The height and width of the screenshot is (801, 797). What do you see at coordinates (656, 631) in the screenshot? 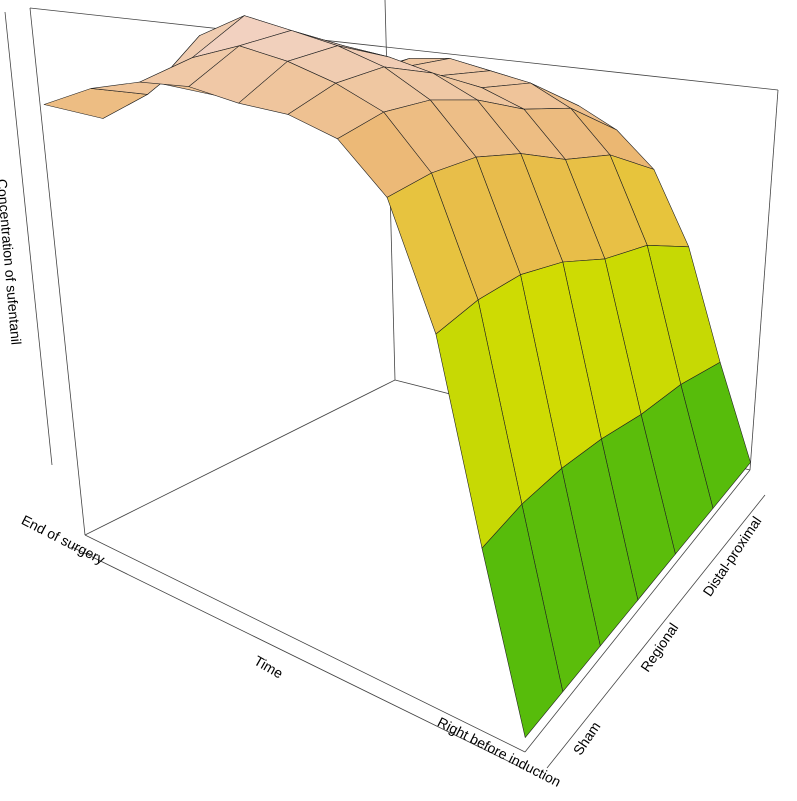
I see `group-axis` at bounding box center [656, 631].